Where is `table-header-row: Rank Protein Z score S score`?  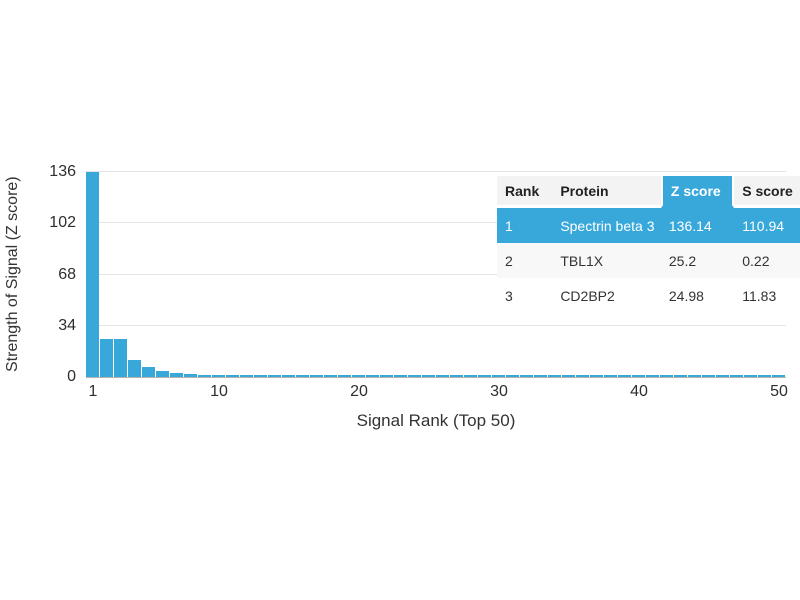 table-header-row: Rank Protein Z score S score is located at coordinates (648, 192).